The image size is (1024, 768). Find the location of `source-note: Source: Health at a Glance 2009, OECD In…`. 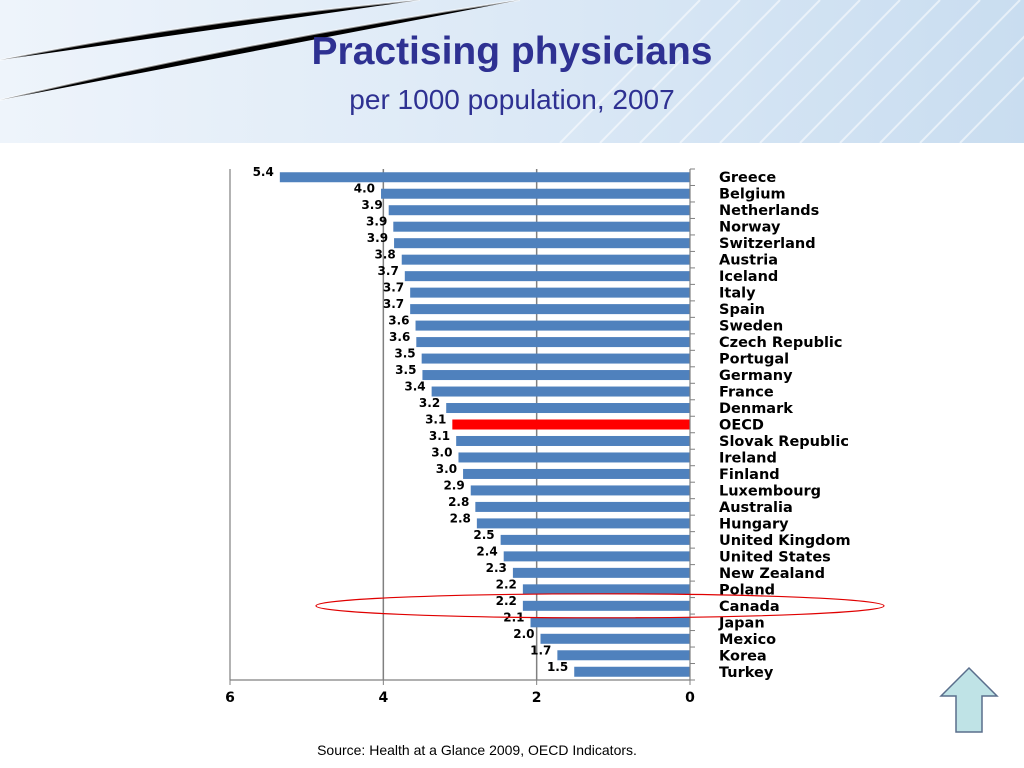

source-note: Source: Health at a Glance 2009, OECD In… is located at coordinates (477, 750).